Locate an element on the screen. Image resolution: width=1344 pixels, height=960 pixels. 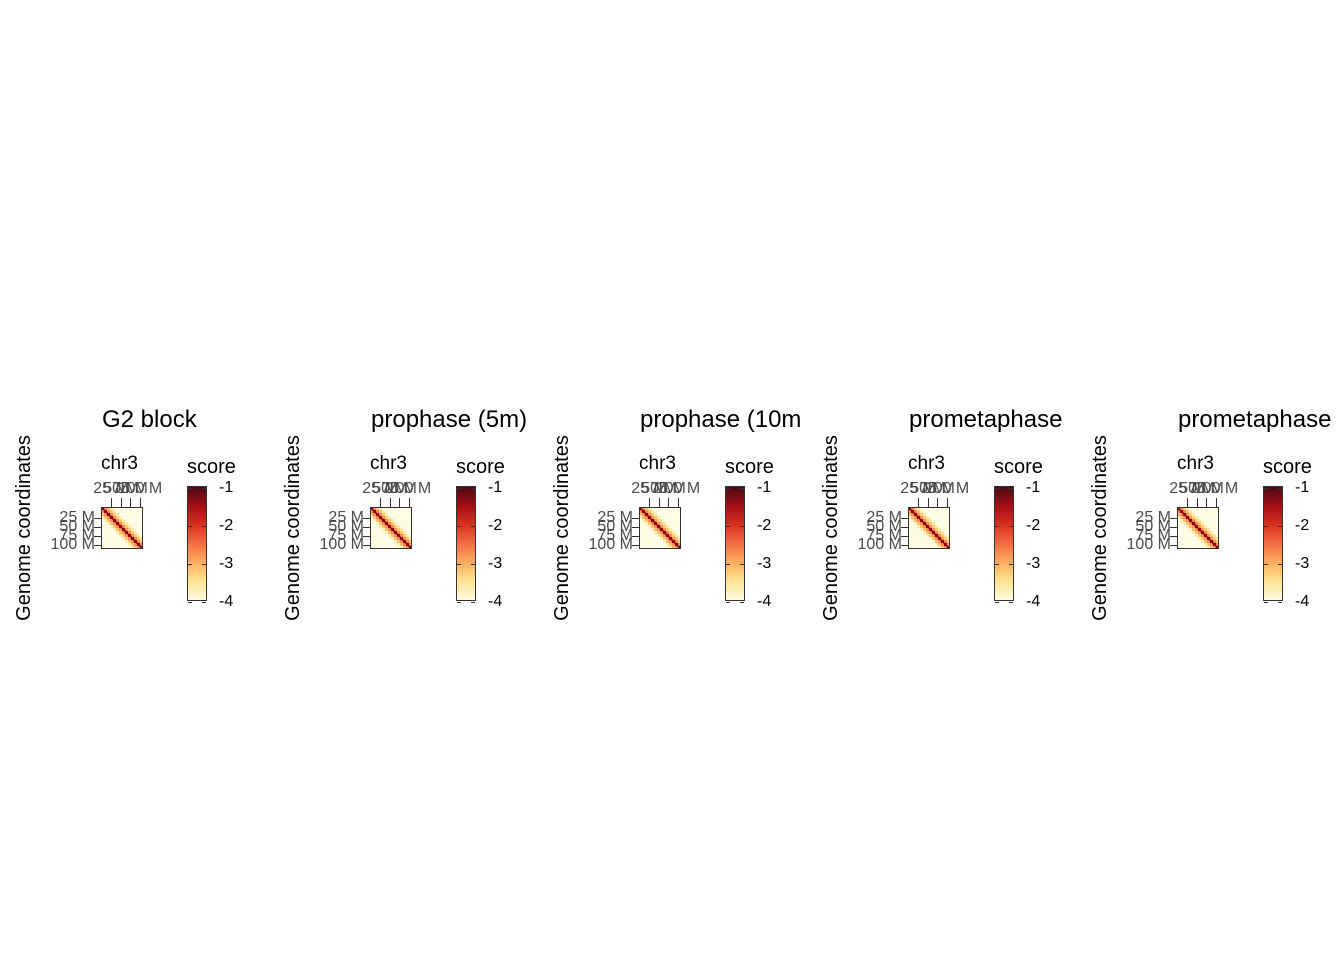
colorbar-label: -4 is located at coordinates (1302, 601).